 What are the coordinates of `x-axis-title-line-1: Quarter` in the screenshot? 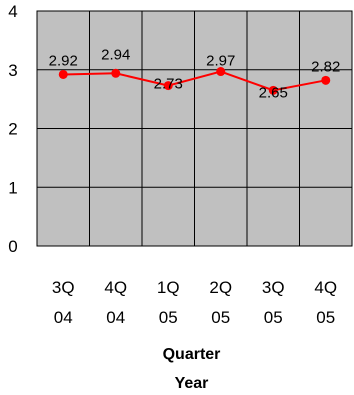 It's located at (192, 354).